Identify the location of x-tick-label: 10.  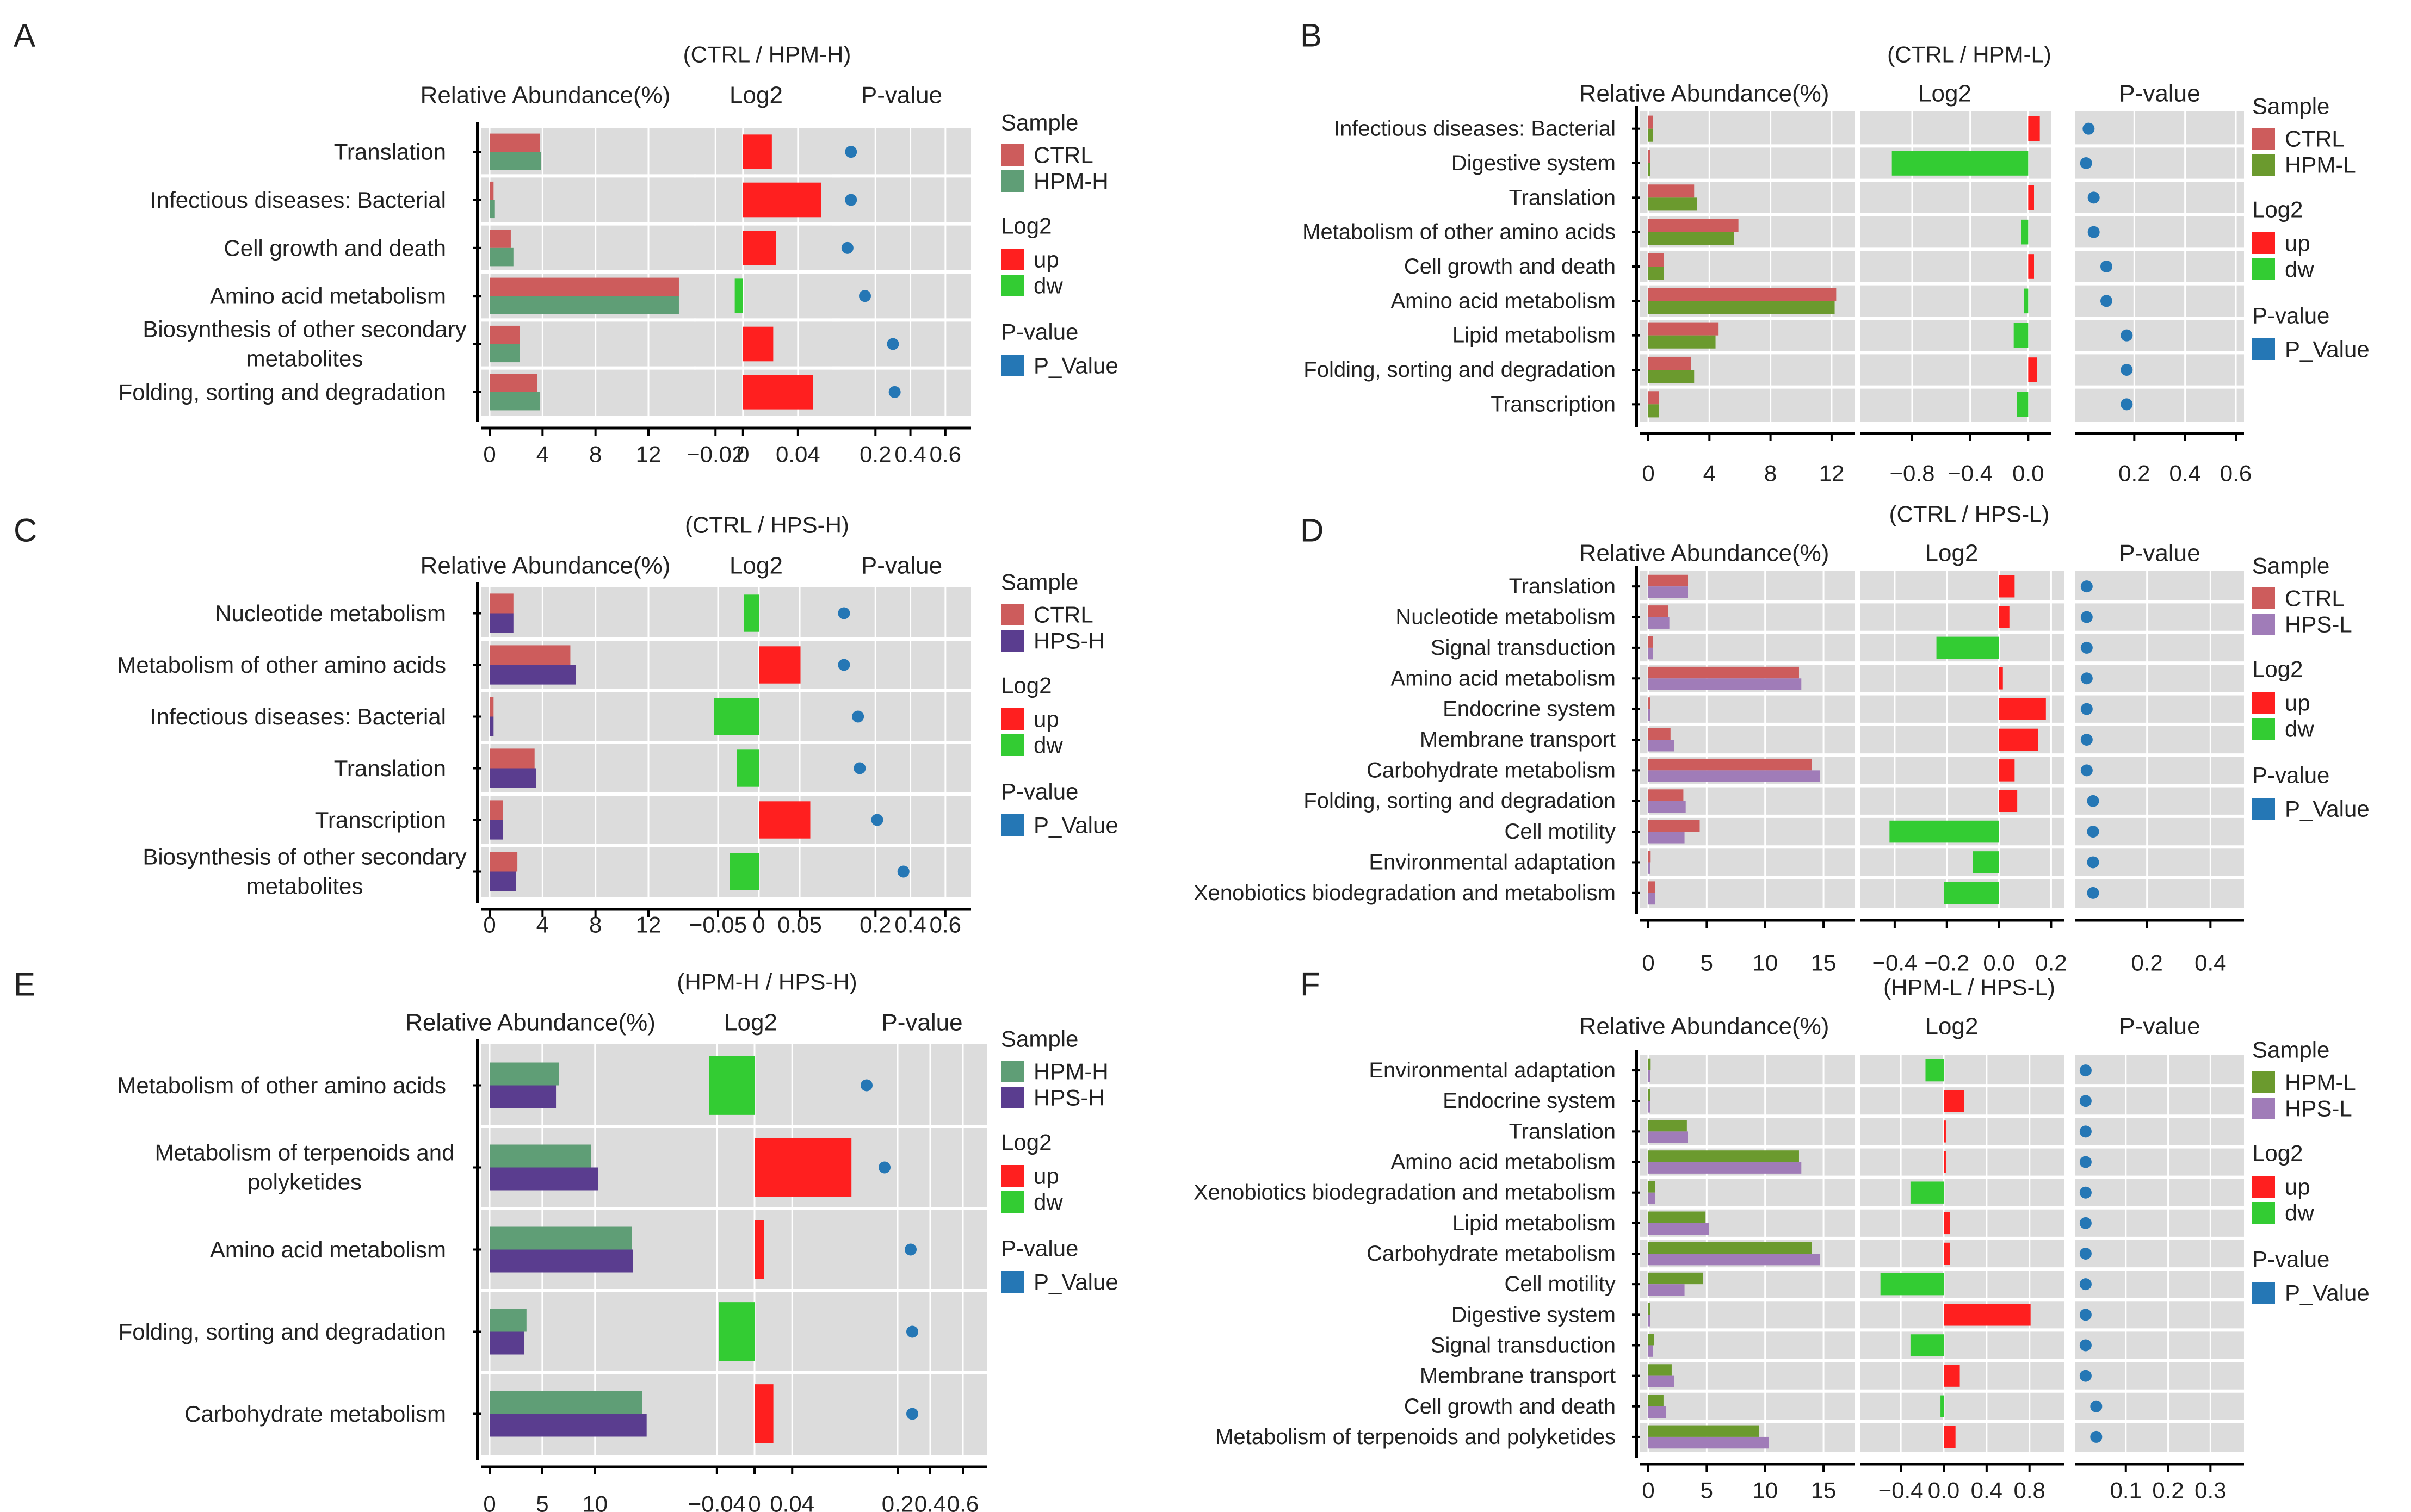
(595, 1501).